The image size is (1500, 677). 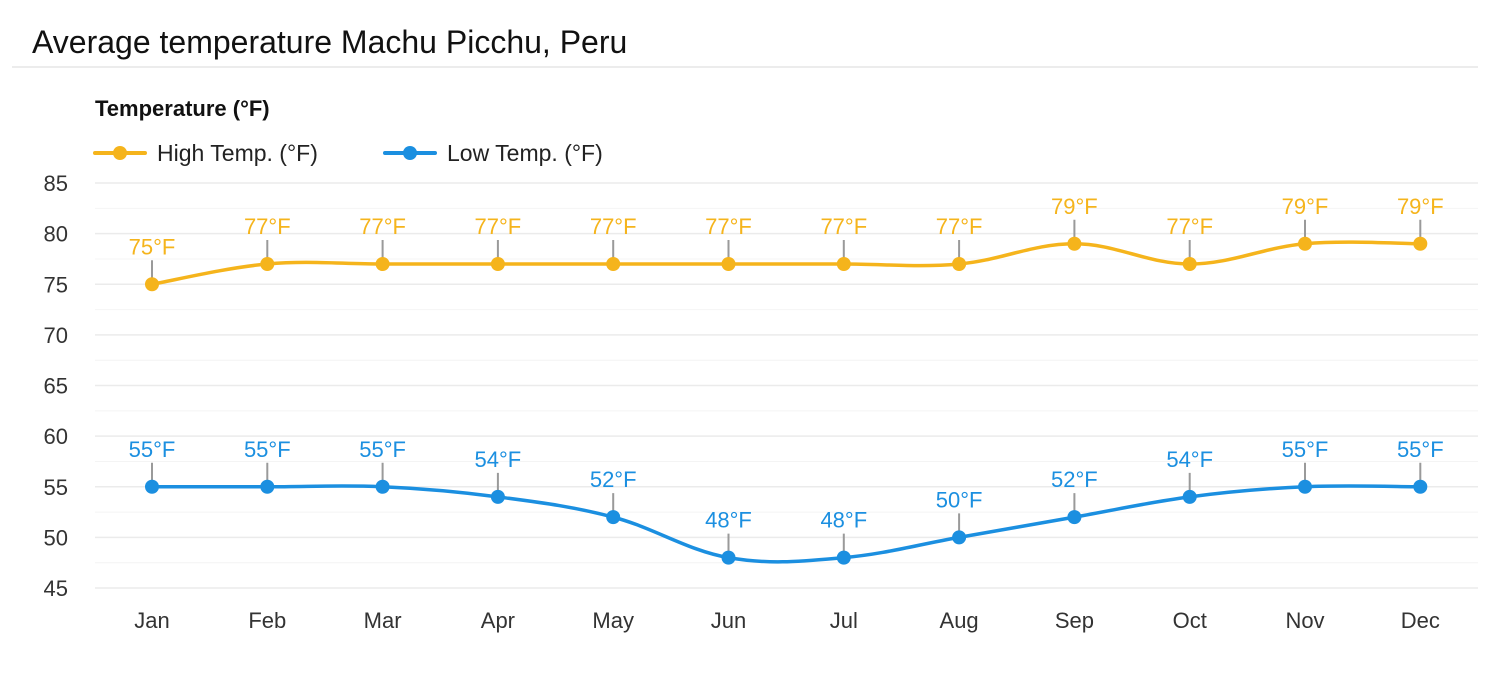 I want to click on x-axis-ticks: Jan Feb Mar Apr May Jun Jul Aug Sep Oct Nov Dec, so click(x=787, y=620).